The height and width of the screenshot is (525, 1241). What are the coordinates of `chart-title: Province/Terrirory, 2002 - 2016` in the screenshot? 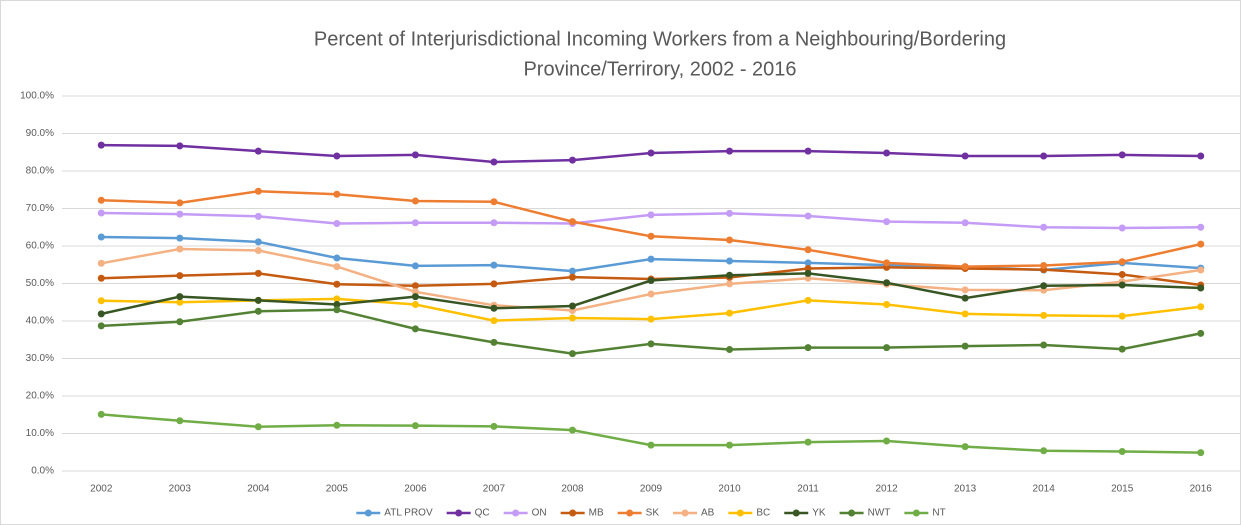 It's located at (659, 69).